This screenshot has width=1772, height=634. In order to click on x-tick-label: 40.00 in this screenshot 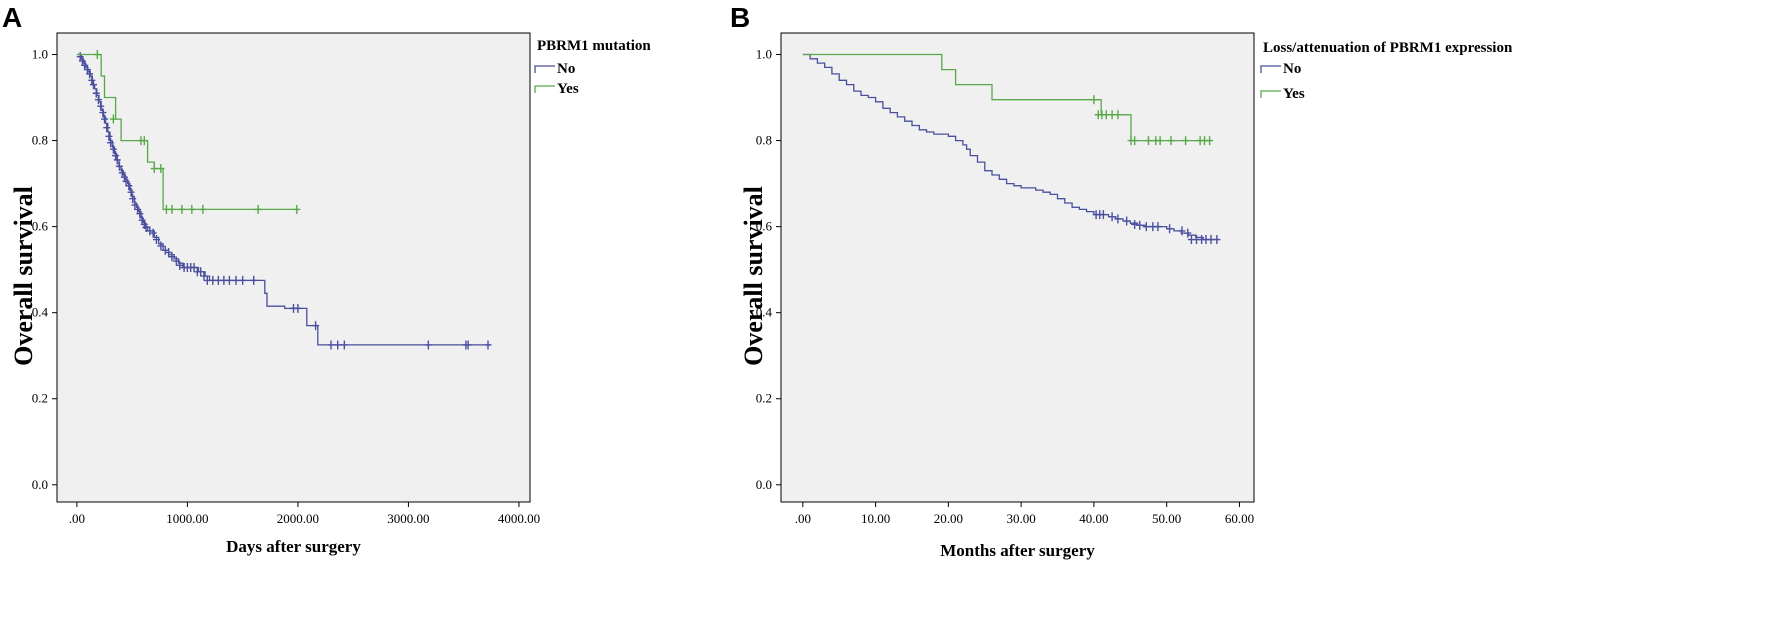, I will do `click(1093, 518)`.